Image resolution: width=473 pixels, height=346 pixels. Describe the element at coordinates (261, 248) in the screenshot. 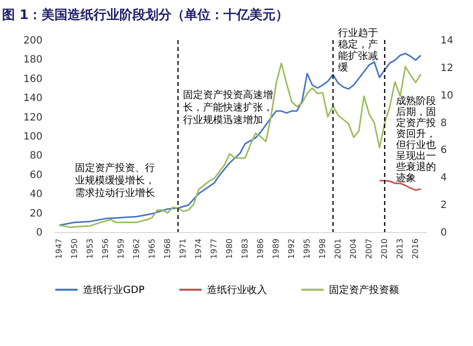

I see `x-tick-label: 1986` at that location.